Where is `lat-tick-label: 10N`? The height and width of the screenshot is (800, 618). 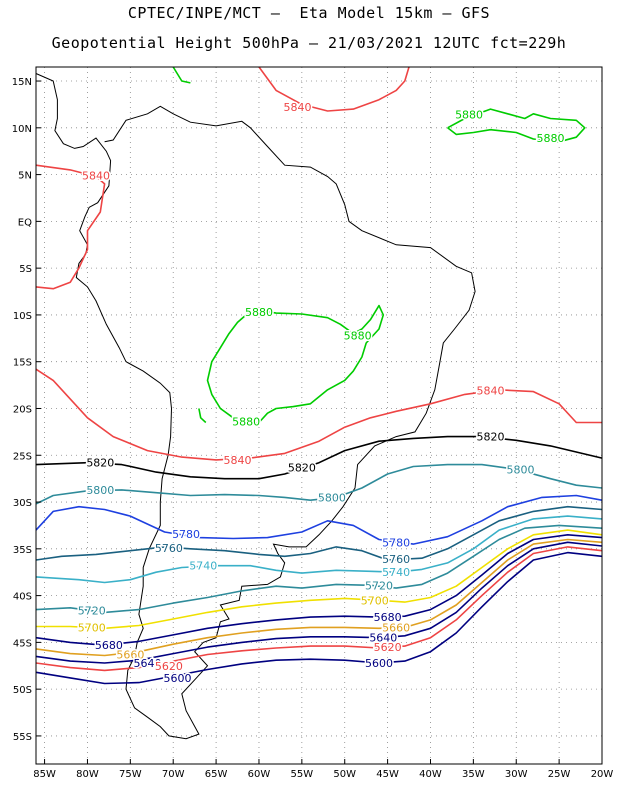
lat-tick-label: 10N is located at coordinates (22, 129).